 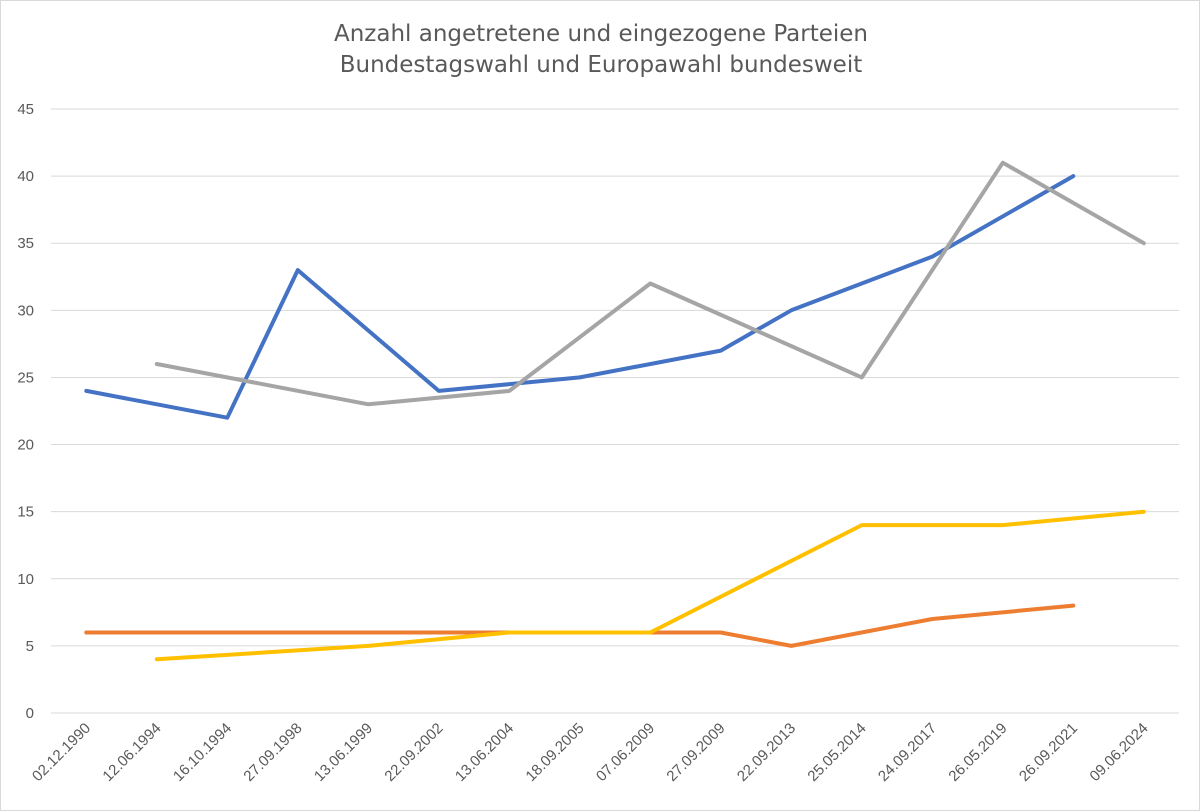 I want to click on chart-title-line-2: Bundestagswahl und Europawahl bundesweit, so click(x=601, y=65).